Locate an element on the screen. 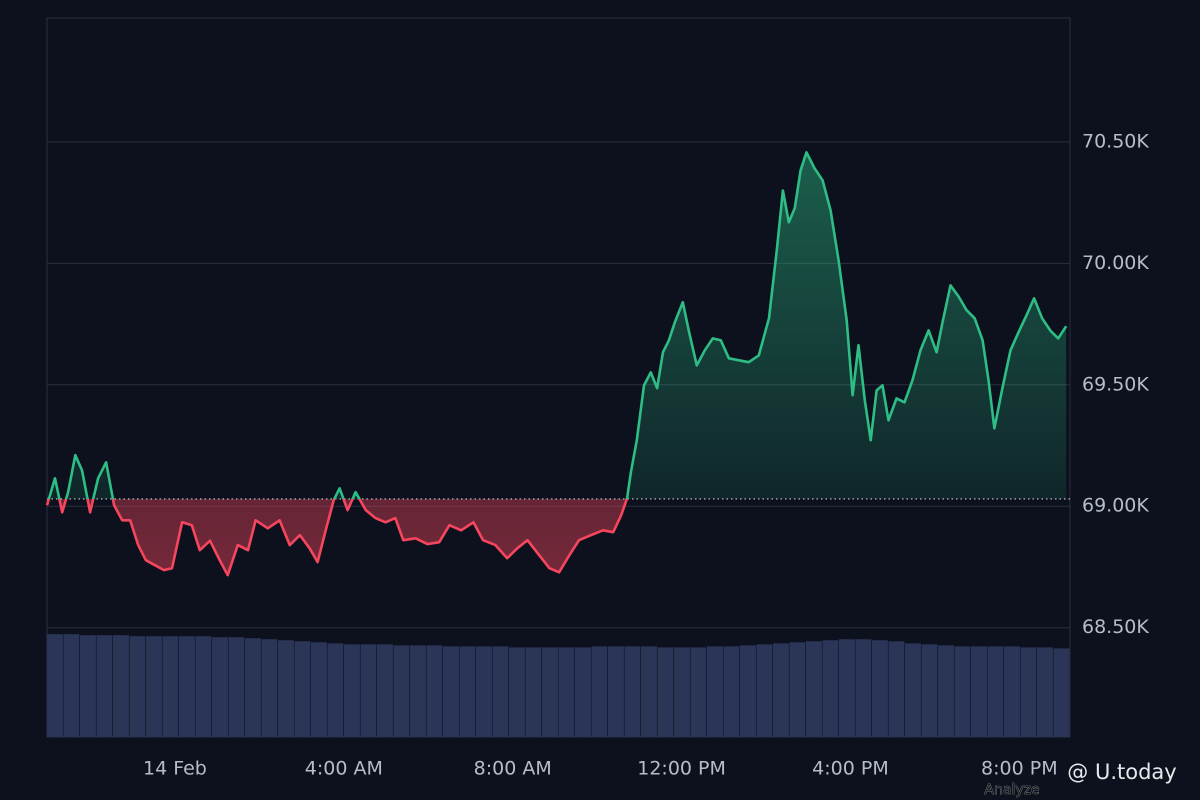 The image size is (1200, 800). y-tick-label: 69.50K is located at coordinates (1115, 384).